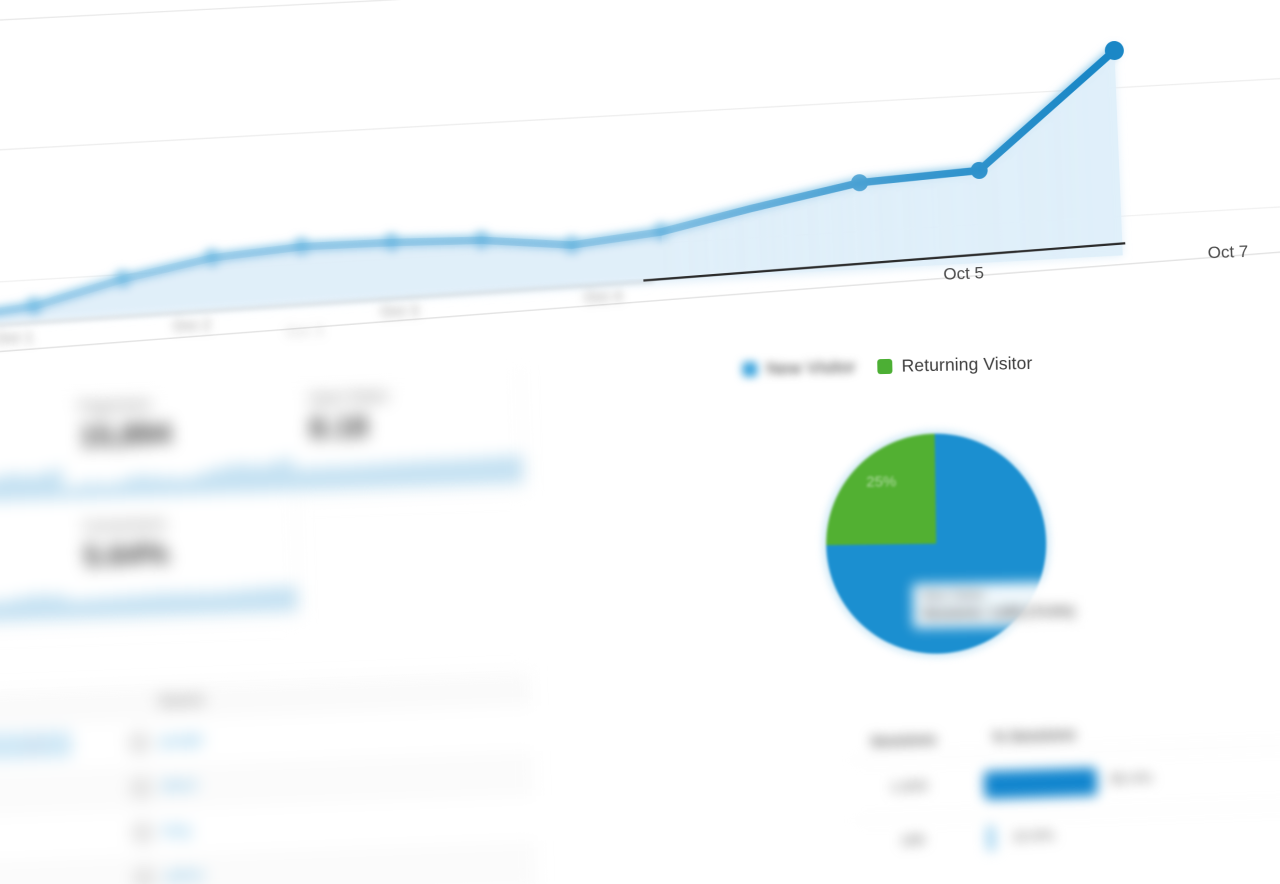 The height and width of the screenshot is (884, 1280). What do you see at coordinates (182, 563) in the screenshot?
I see `stat-card-conversions: Conversions 5.64%` at bounding box center [182, 563].